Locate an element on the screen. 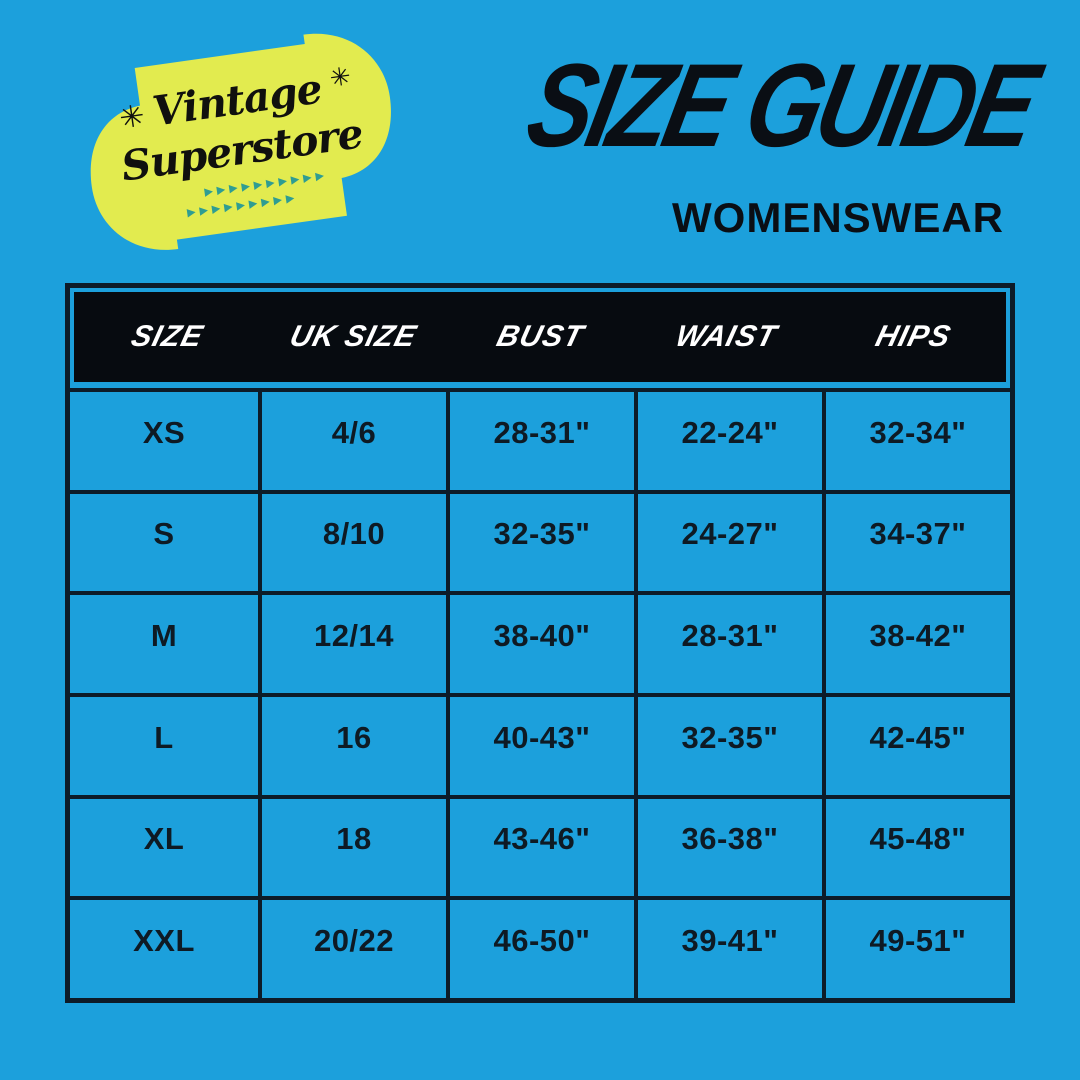 Image resolution: width=1080 pixels, height=1080 pixels. table-cell: S is located at coordinates (164, 540).